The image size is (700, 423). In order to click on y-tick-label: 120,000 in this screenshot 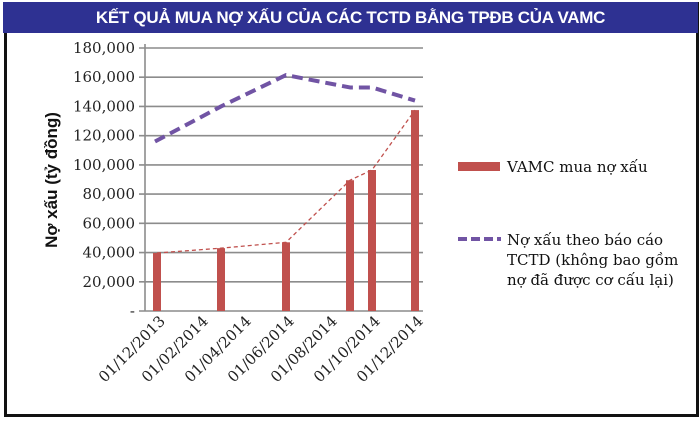, I will do `click(104, 136)`.